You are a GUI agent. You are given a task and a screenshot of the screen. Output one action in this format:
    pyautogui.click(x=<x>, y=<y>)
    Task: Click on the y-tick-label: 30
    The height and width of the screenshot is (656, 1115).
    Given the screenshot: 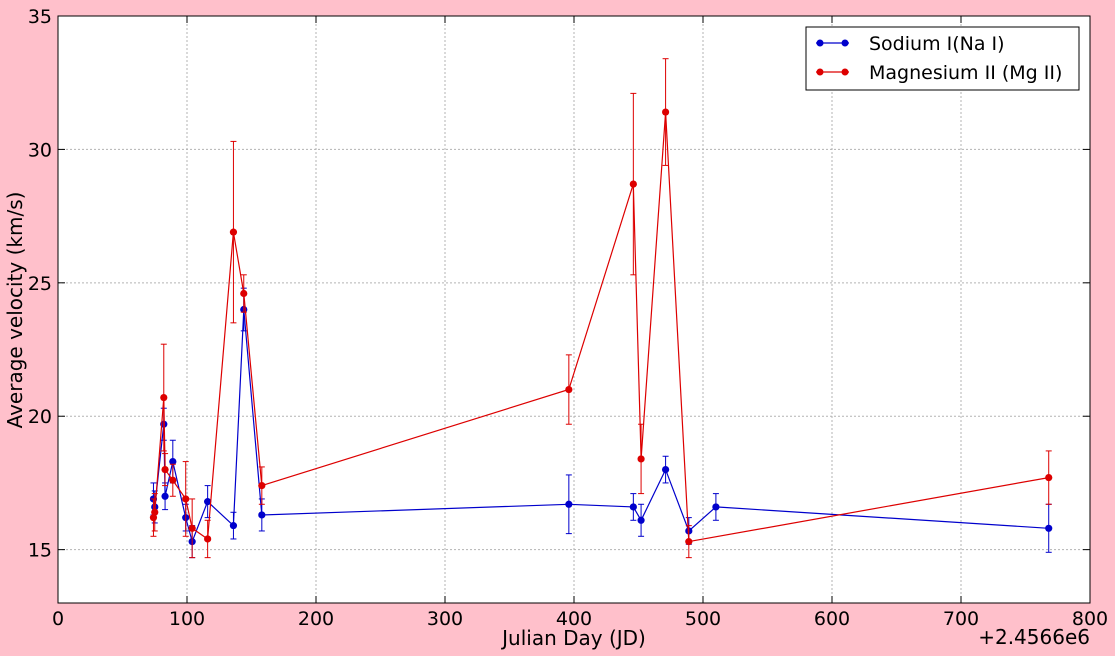 What is the action you would take?
    pyautogui.click(x=40, y=150)
    